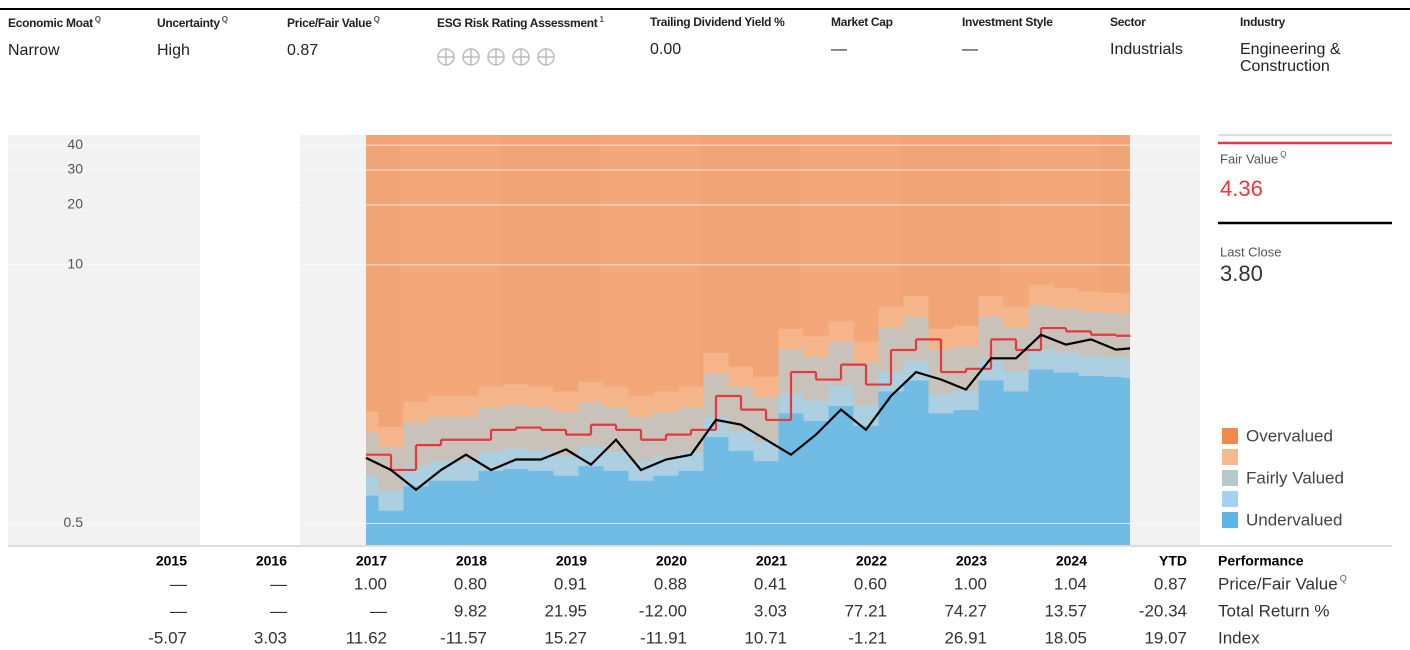 The height and width of the screenshot is (650, 1410). I want to click on header-column: Price/Fair Value Q 0.87, so click(357, 37).